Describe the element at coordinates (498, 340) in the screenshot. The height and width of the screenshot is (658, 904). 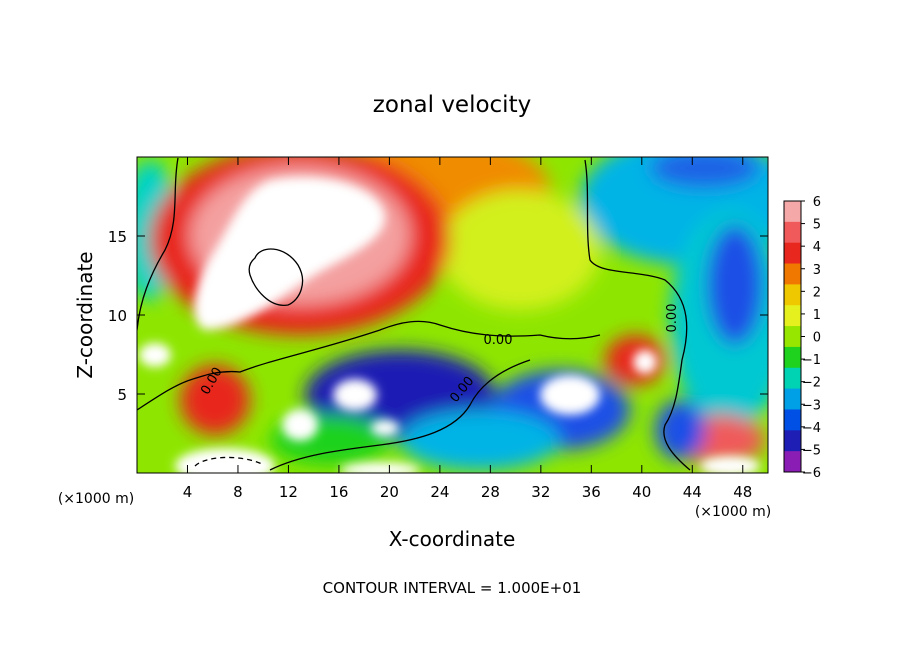
I see `contour-label-1: 0.00` at that location.